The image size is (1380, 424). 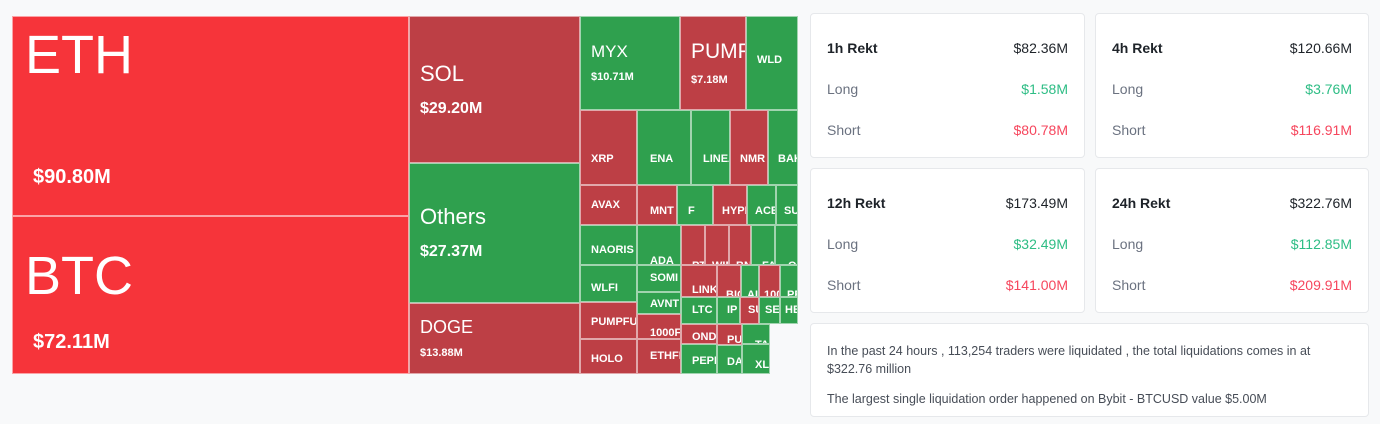 What do you see at coordinates (1321, 244) in the screenshot?
I see `card-long-value: $112.85M` at bounding box center [1321, 244].